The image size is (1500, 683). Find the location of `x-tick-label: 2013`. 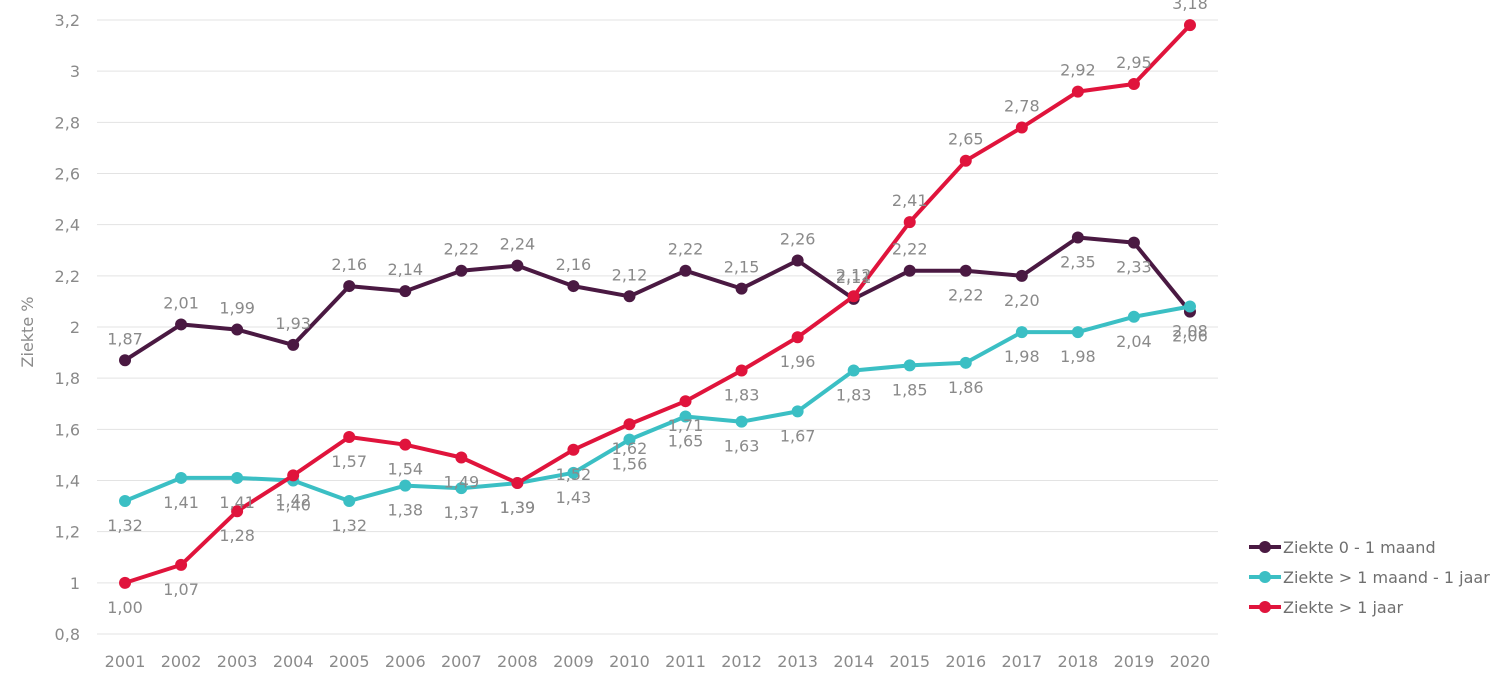

x-tick-label: 2013 is located at coordinates (797, 661).